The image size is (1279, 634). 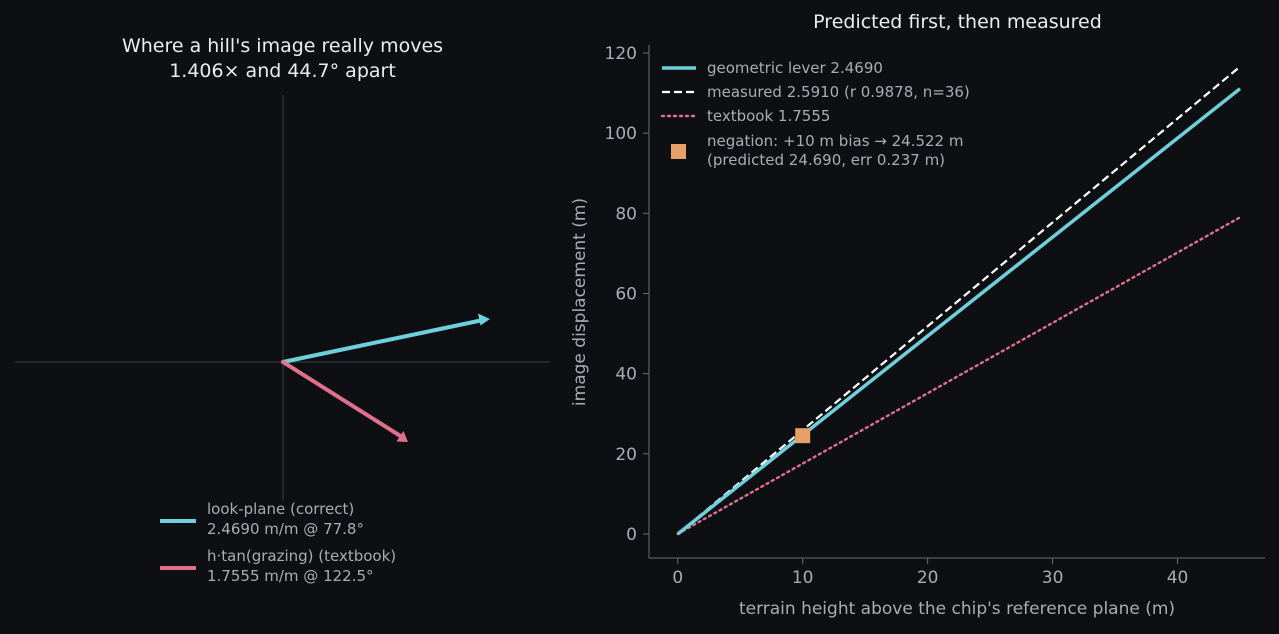 I want to click on left-title-line2: 1.406× and 44.7° apart, so click(x=282, y=71).